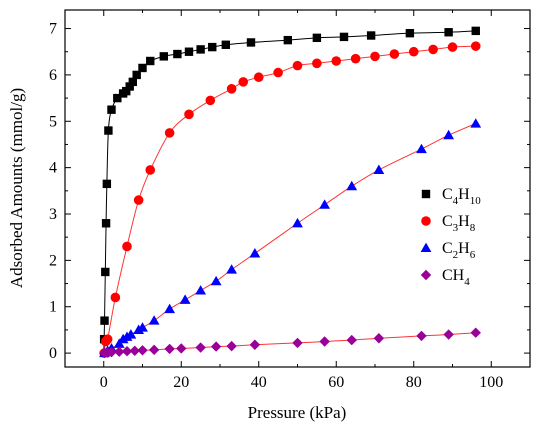 The image size is (550, 430). Describe the element at coordinates (290, 343) in the screenshot. I see `series-ch4` at that location.